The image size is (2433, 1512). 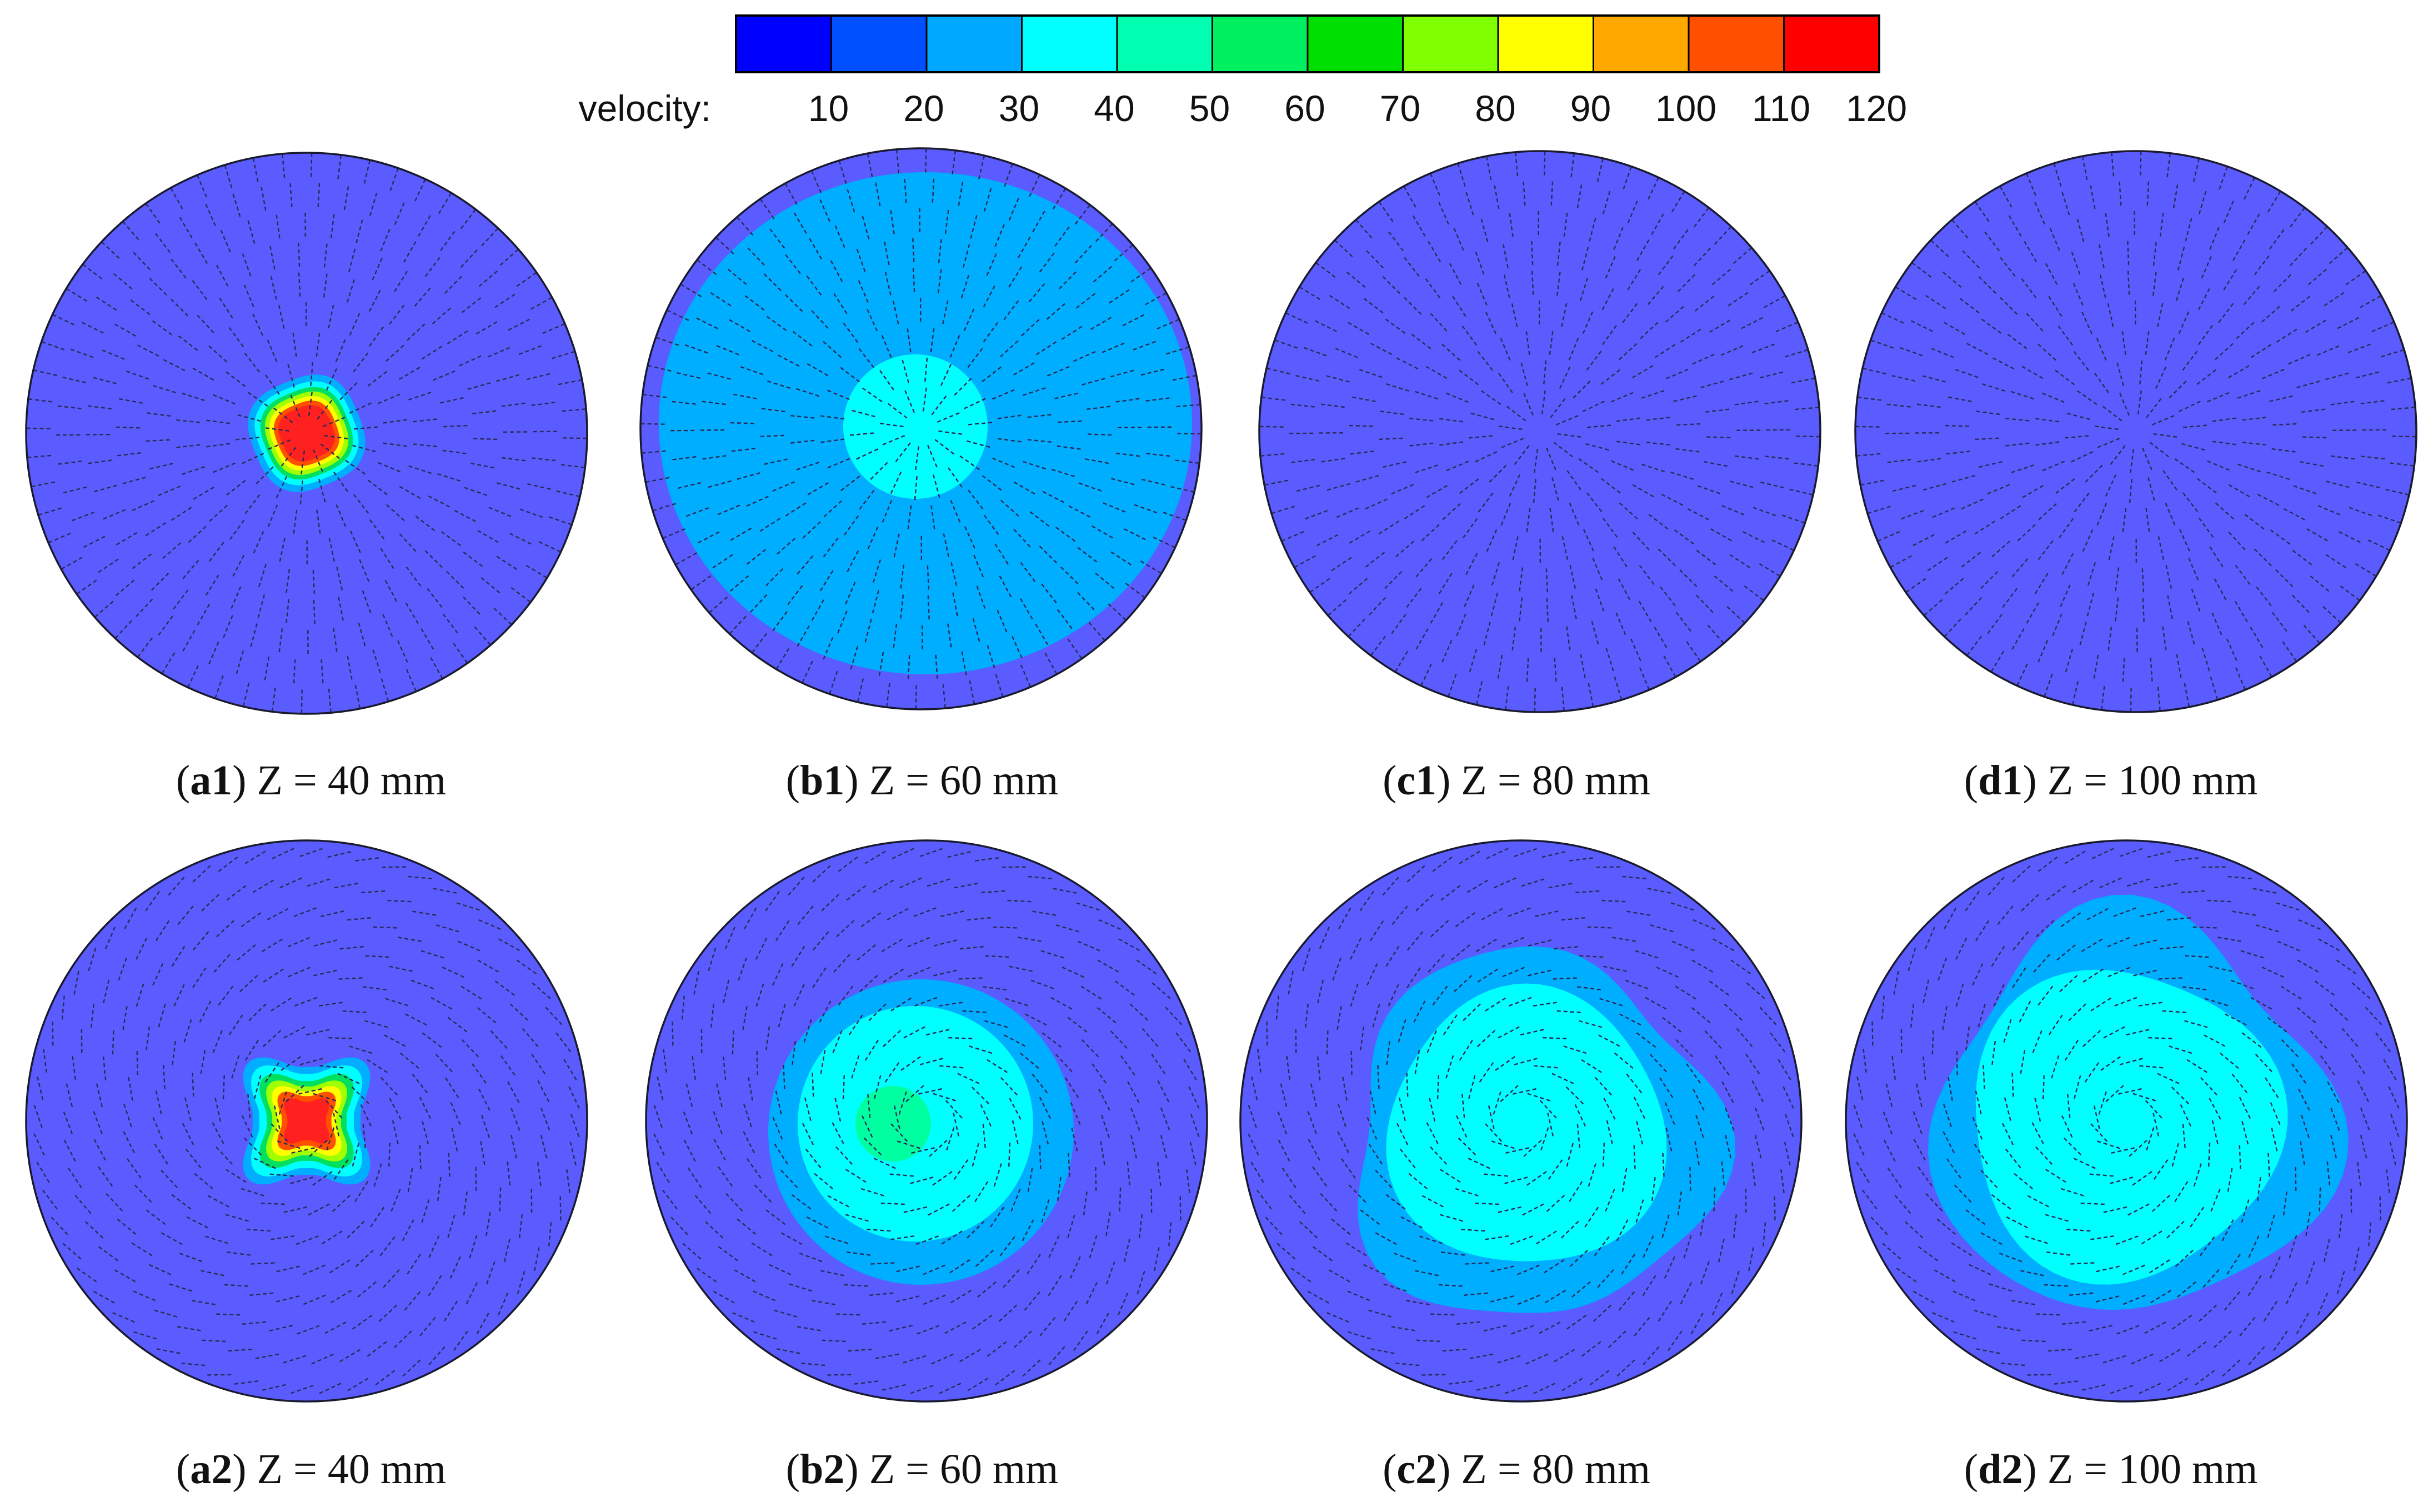 I want to click on velocity-field-d2, so click(x=2126, y=1121).